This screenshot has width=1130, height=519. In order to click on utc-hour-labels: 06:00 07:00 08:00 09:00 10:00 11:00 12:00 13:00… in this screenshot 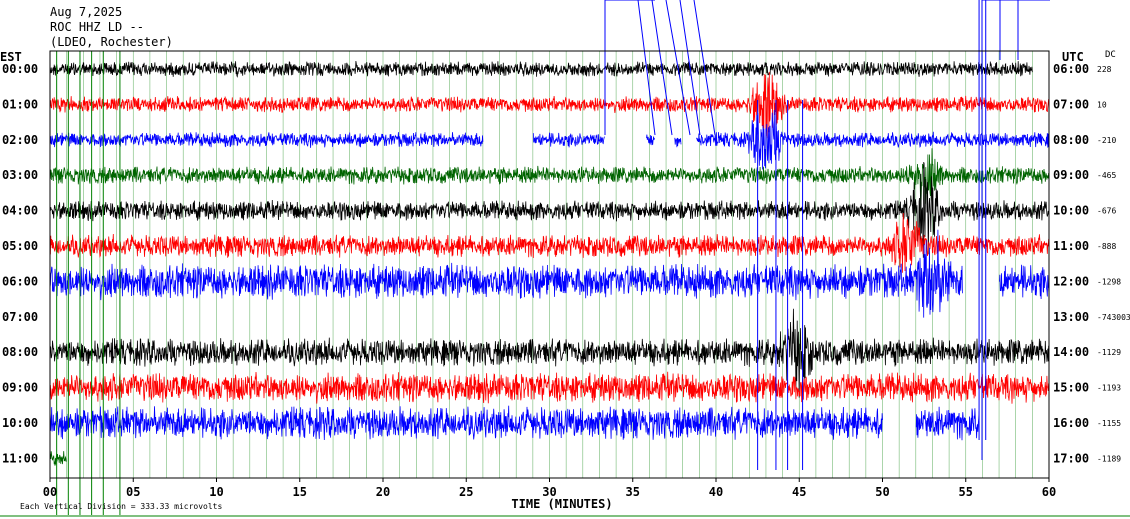, I will do `click(1071, 263)`.